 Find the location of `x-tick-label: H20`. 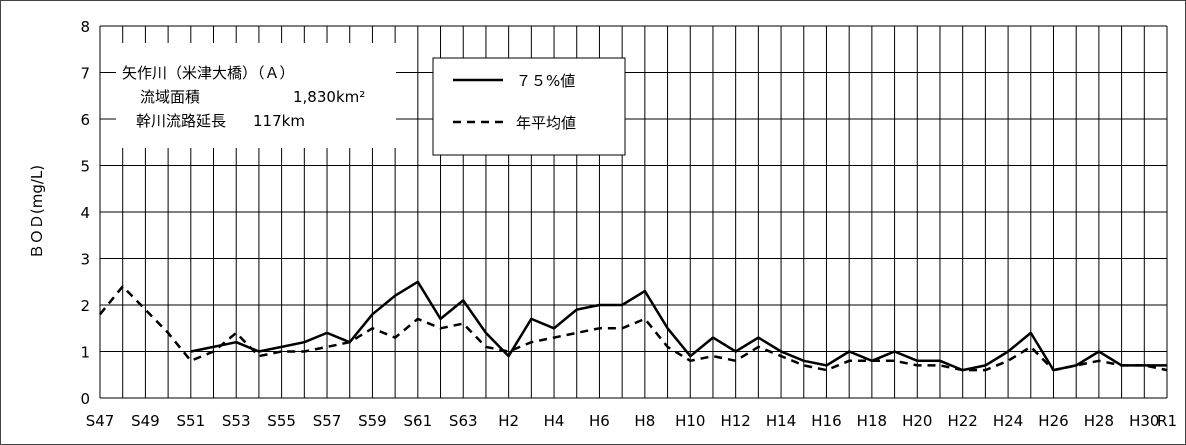

x-tick-label: H20 is located at coordinates (917, 421).